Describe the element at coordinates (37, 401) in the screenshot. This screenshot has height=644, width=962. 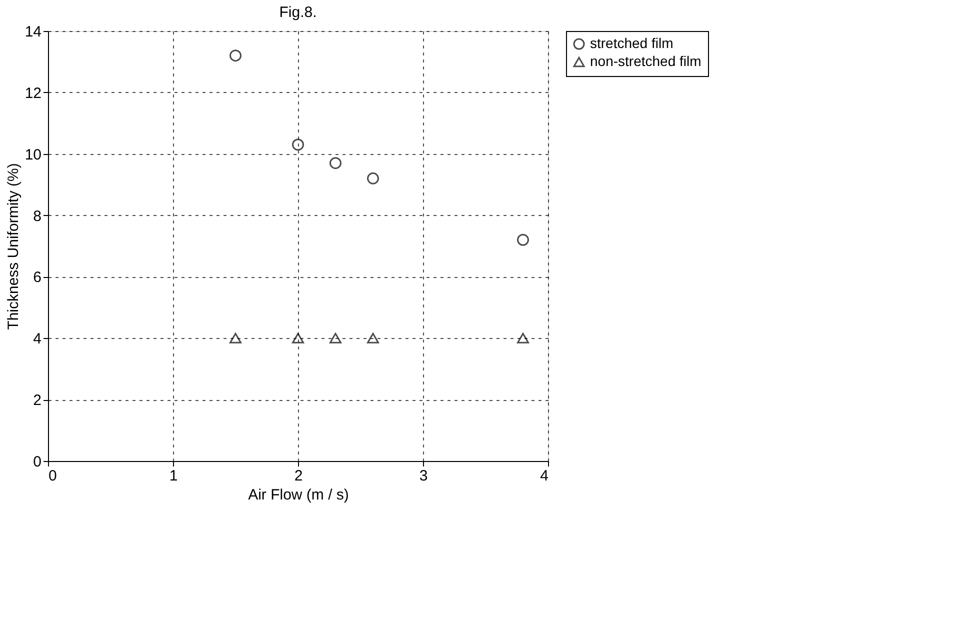
I see `y-tick-label: 2` at that location.